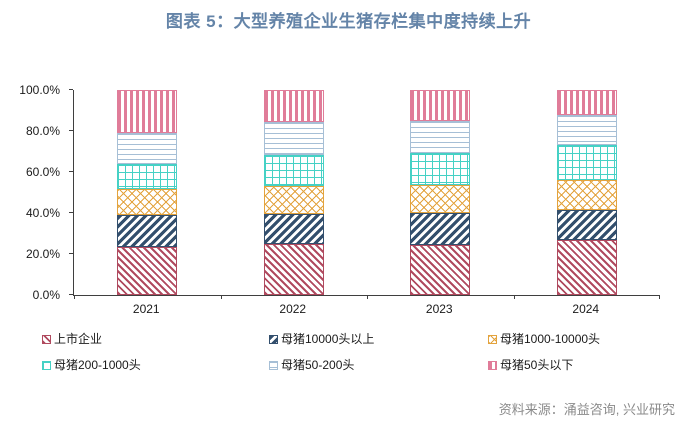  I want to click on stacked-bar-2022, so click(293, 192).